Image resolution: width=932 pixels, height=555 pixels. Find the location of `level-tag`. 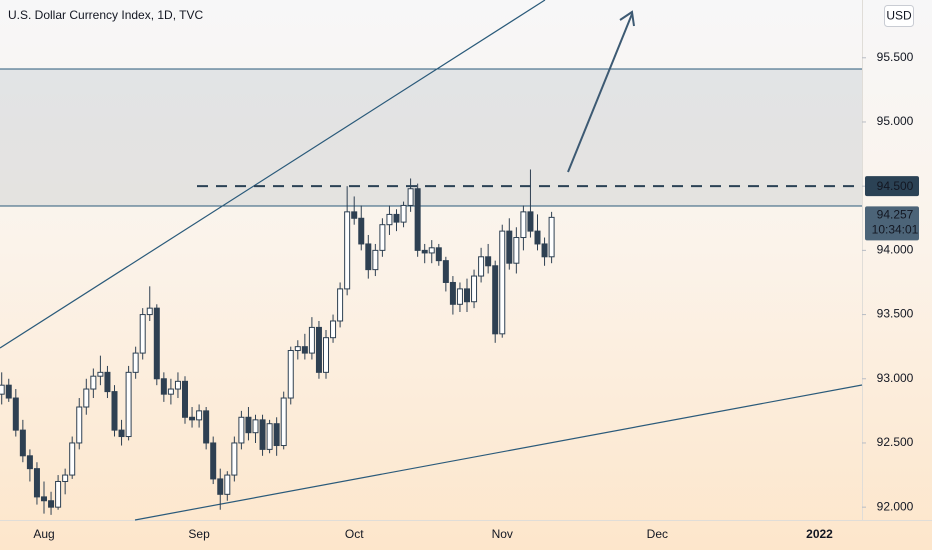

level-tag is located at coordinates (892, 186).